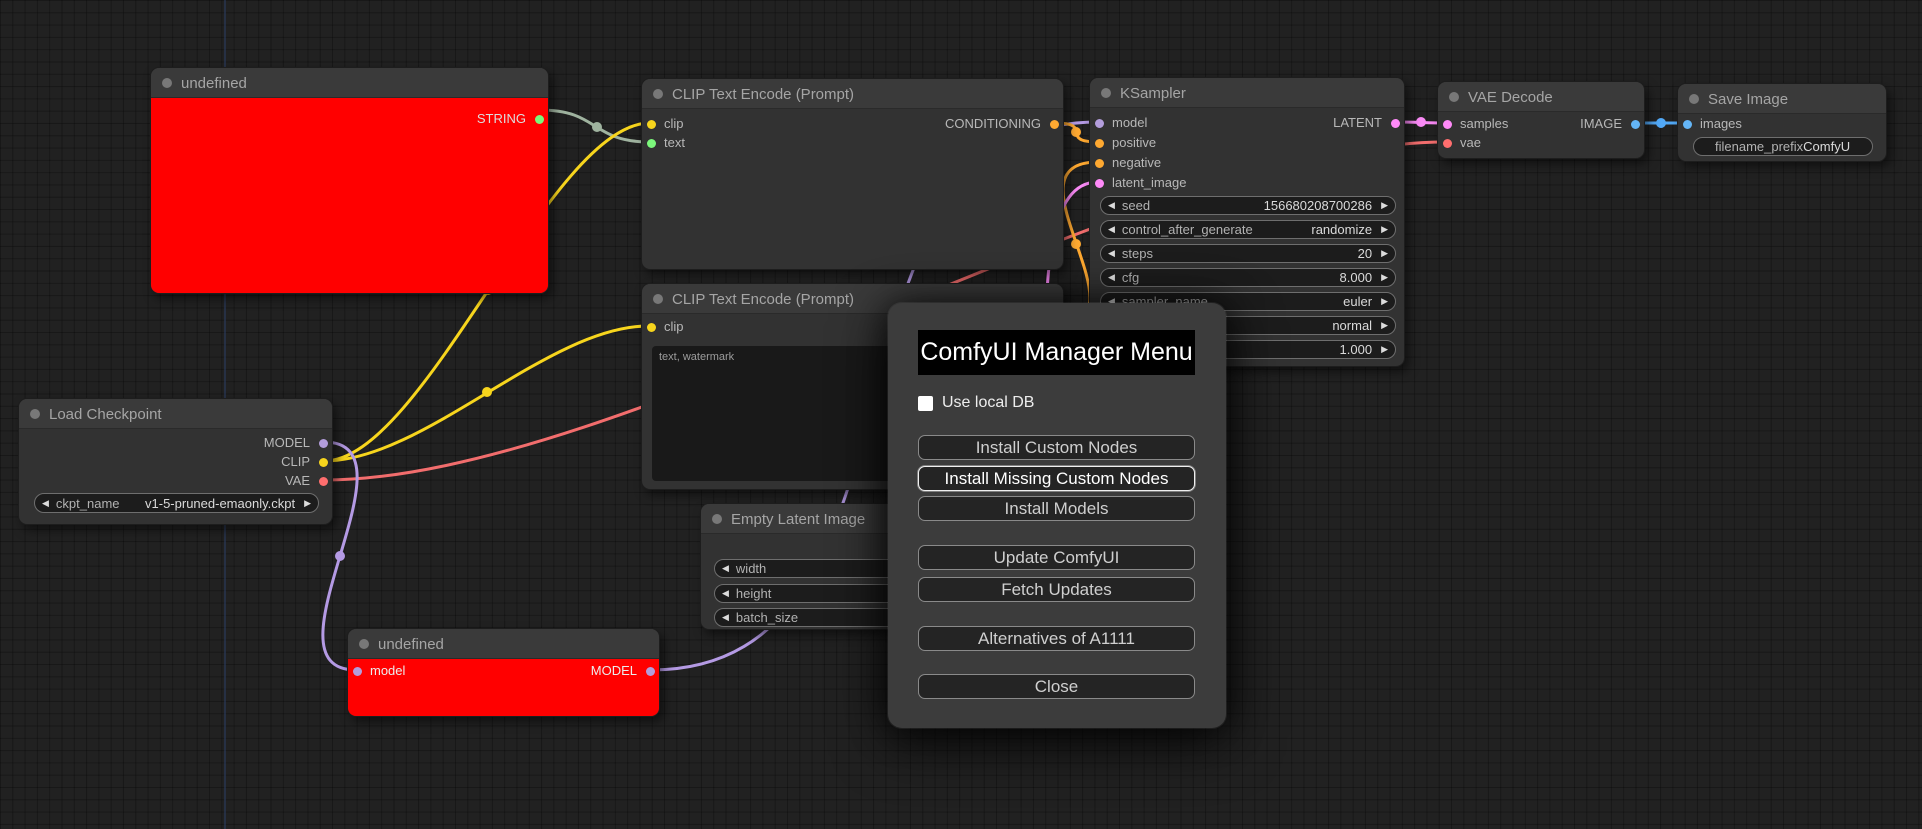 The image size is (1922, 829). Describe the element at coordinates (1247, 93) in the screenshot. I see `node-header: KSampler` at that location.